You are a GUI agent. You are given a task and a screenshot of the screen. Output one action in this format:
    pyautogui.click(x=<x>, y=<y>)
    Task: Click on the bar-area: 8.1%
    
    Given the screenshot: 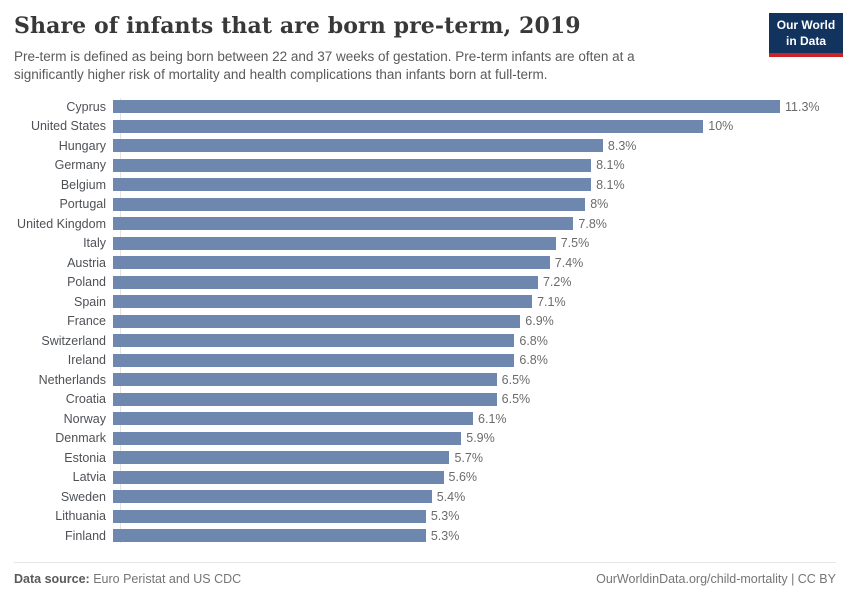 What is the action you would take?
    pyautogui.click(x=481, y=185)
    